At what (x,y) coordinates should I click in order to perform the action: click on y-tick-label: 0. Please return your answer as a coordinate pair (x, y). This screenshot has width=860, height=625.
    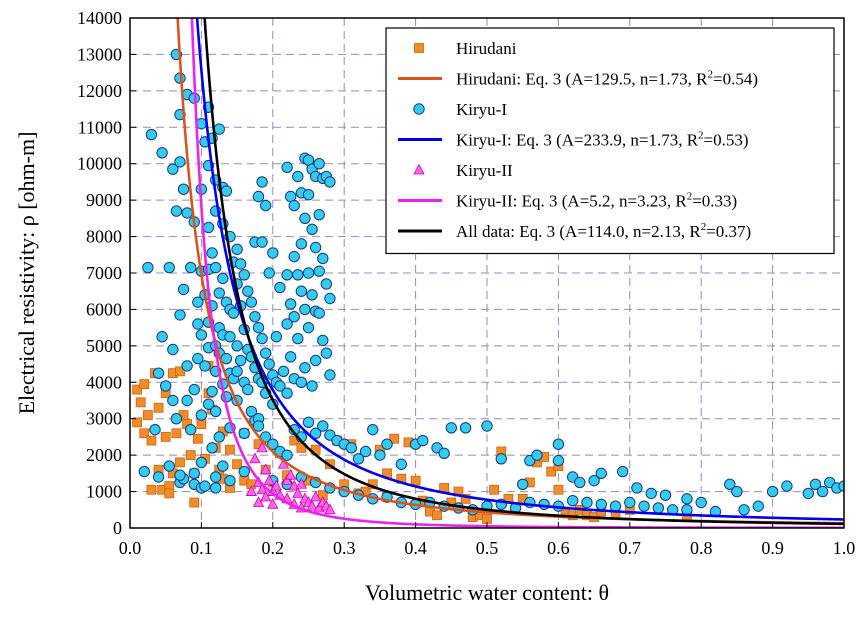
    Looking at the image, I should click on (117, 528).